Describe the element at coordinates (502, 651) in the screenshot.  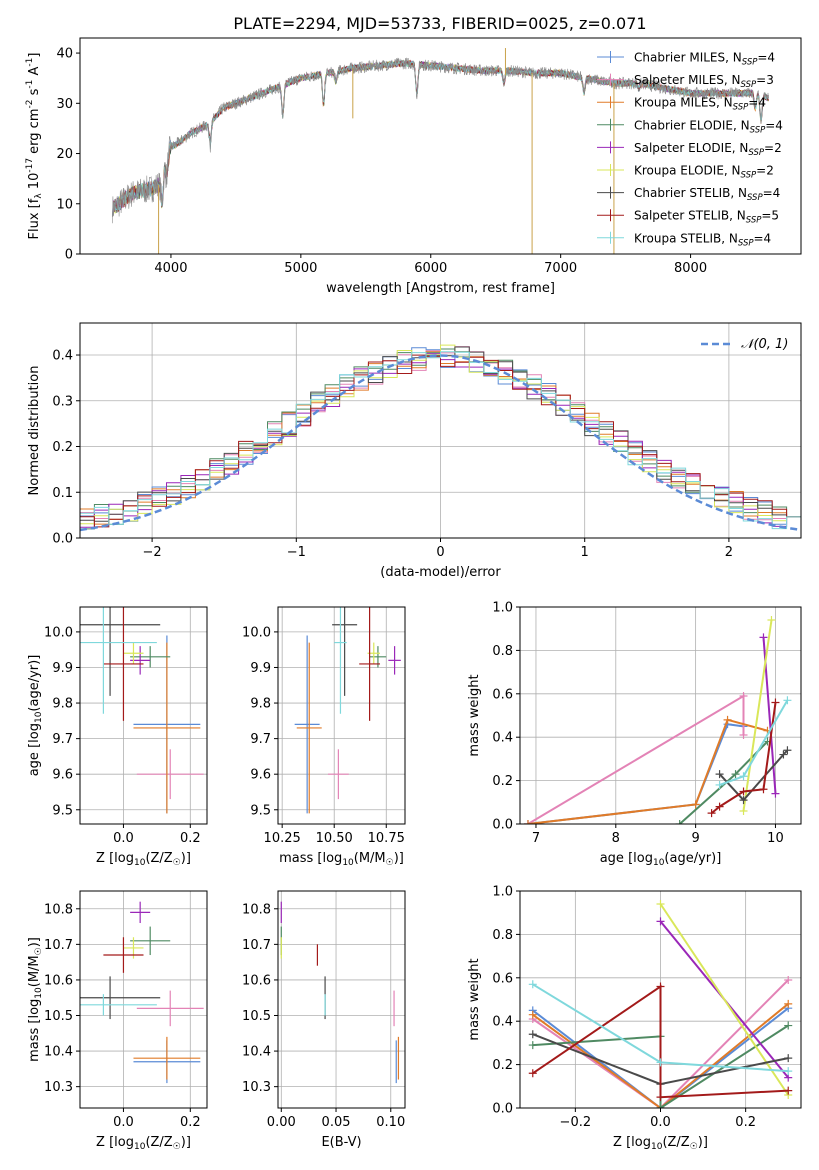
I see `tick-label-y: 0.8` at that location.